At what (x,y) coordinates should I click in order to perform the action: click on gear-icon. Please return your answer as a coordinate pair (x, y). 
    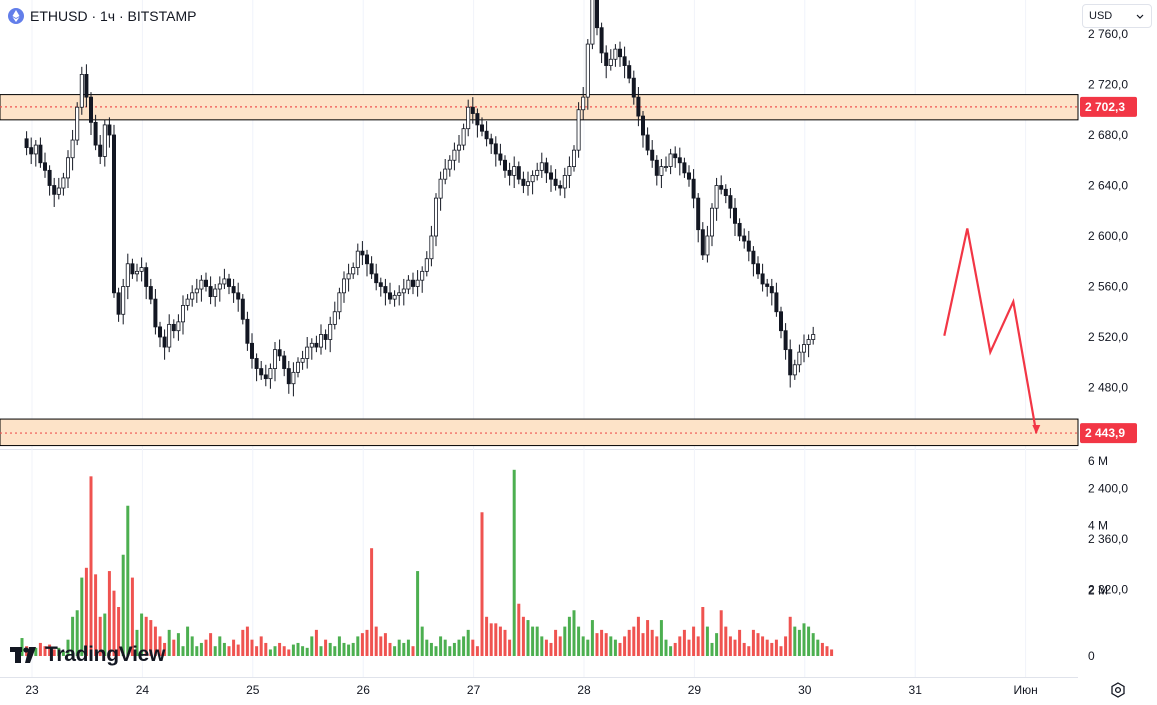
    Looking at the image, I should click on (1118, 690).